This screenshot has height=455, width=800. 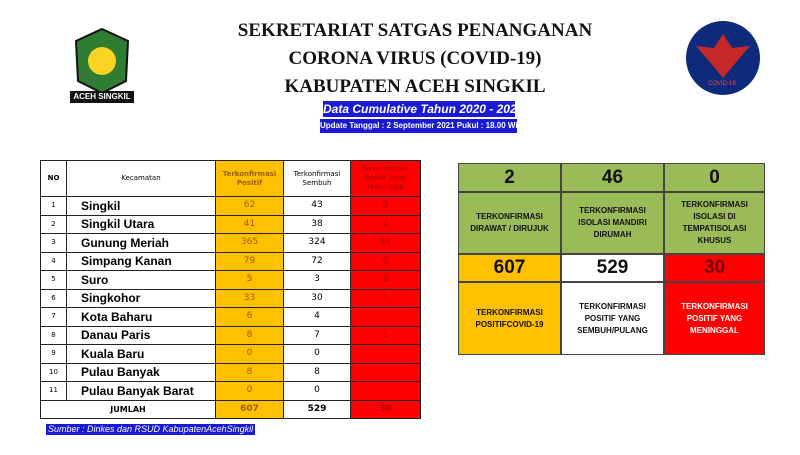 I want to click on row-sembuh: 72, so click(x=317, y=261).